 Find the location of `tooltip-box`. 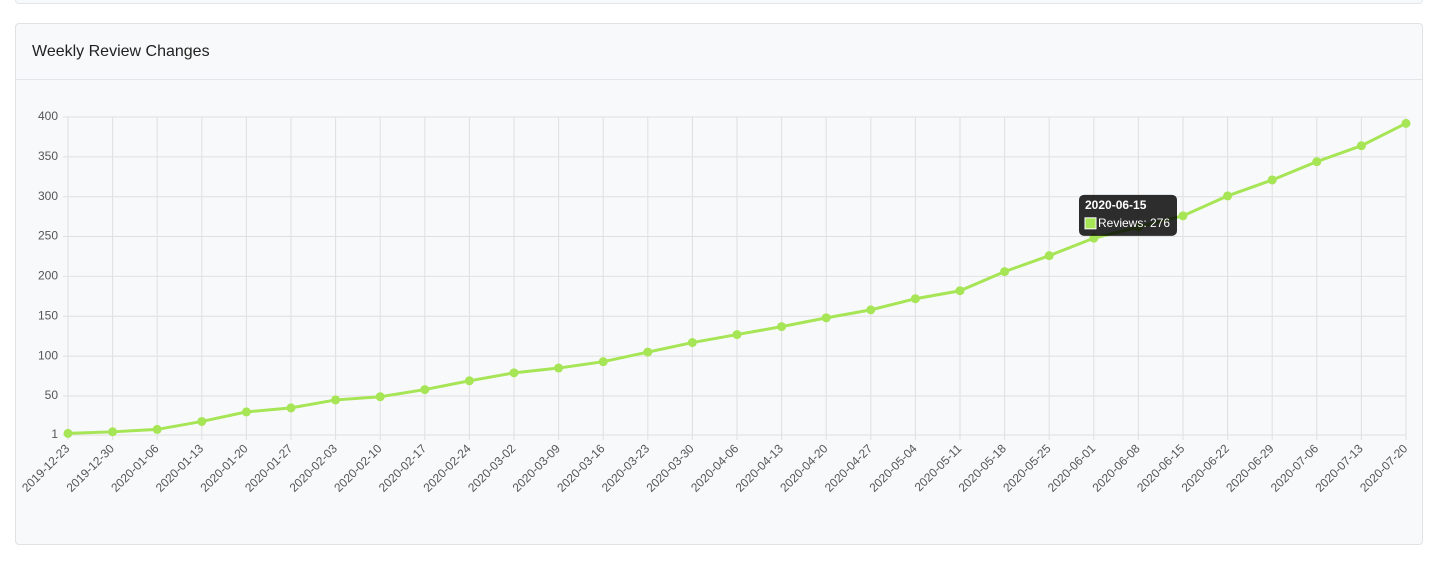

tooltip-box is located at coordinates (1128, 215).